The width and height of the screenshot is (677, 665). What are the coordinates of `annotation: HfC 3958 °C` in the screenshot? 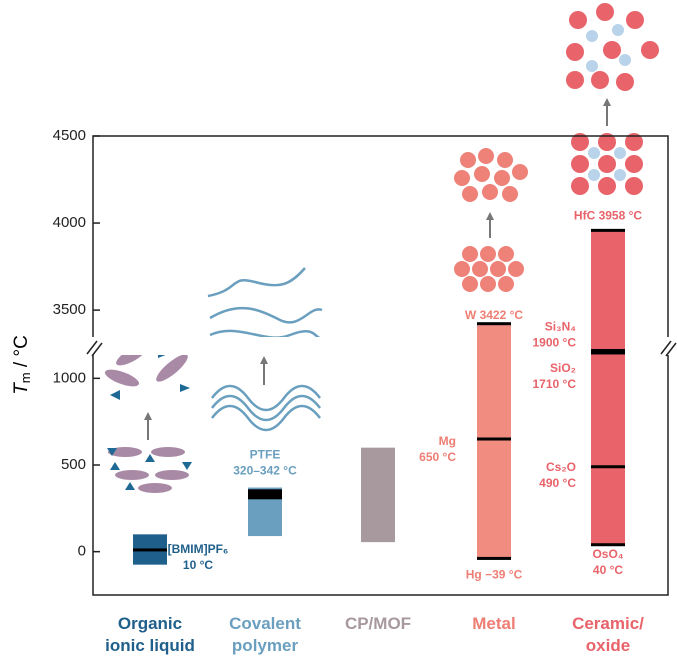 It's located at (608, 216).